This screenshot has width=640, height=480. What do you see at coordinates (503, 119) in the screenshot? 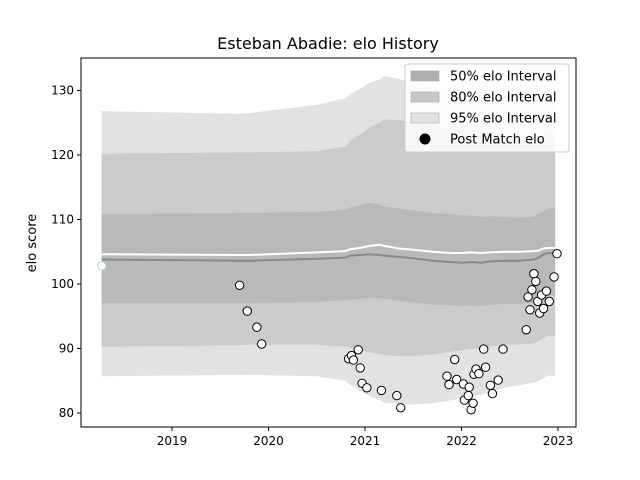
I see `legend-label: 95% elo Interval` at bounding box center [503, 119].